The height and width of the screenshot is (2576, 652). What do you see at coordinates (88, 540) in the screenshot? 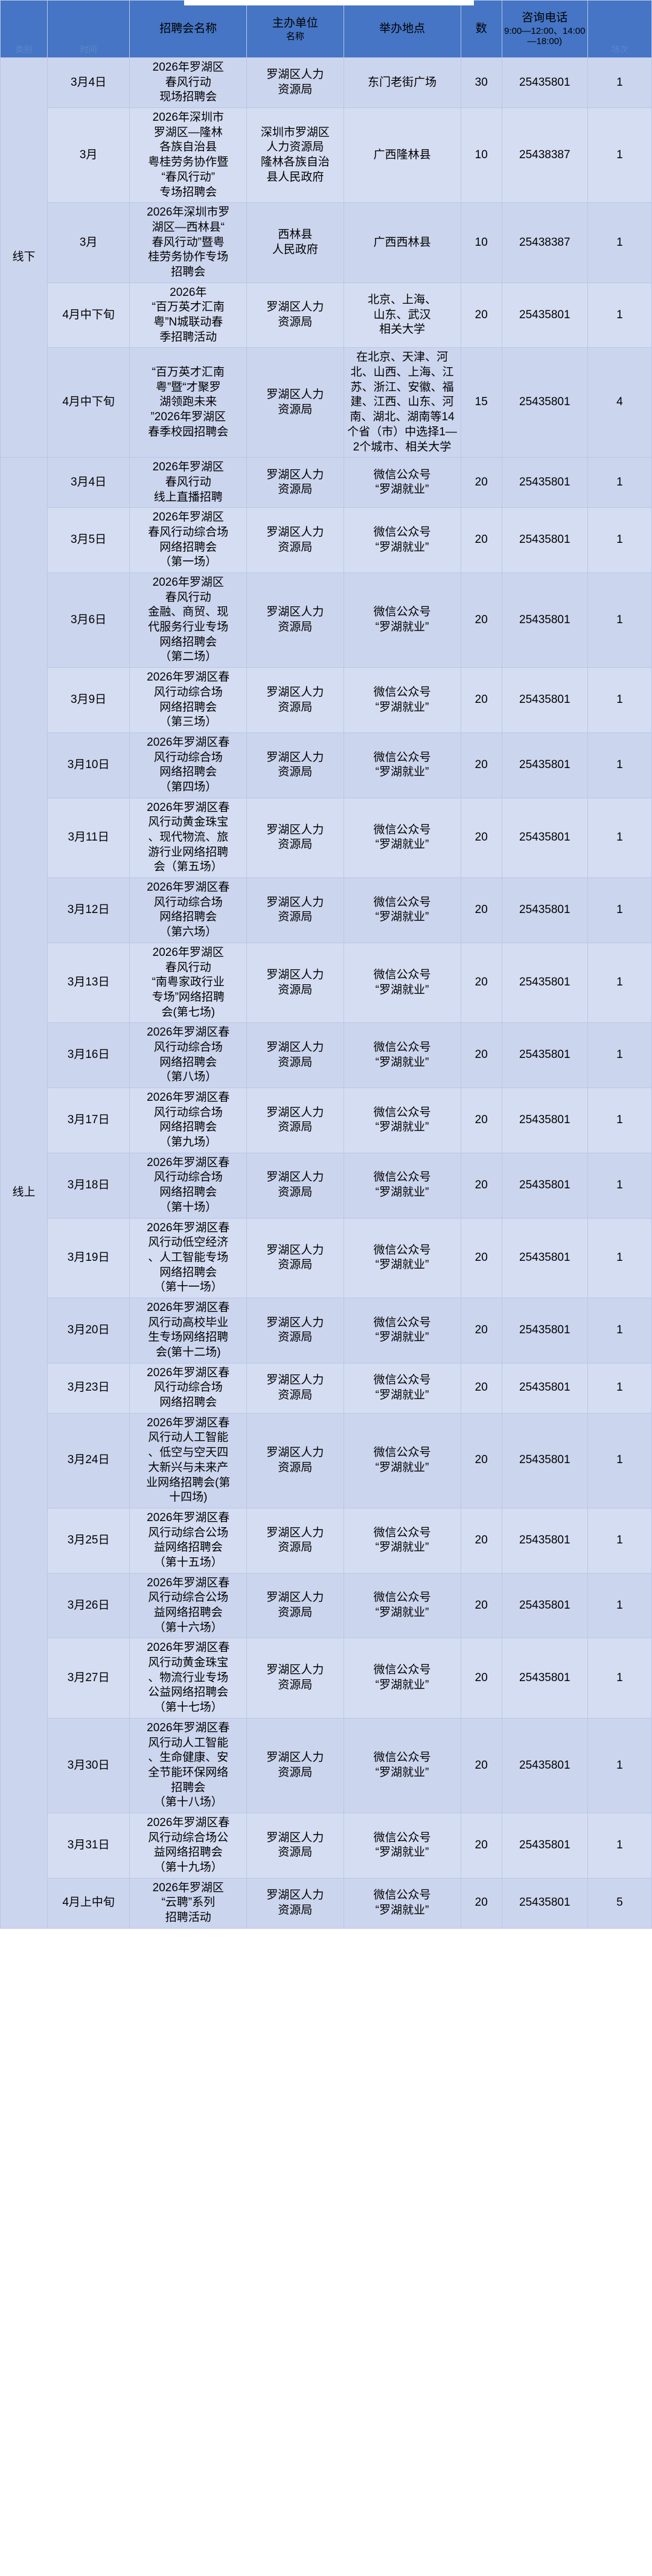
I see `date-cell: 3月5日` at bounding box center [88, 540].